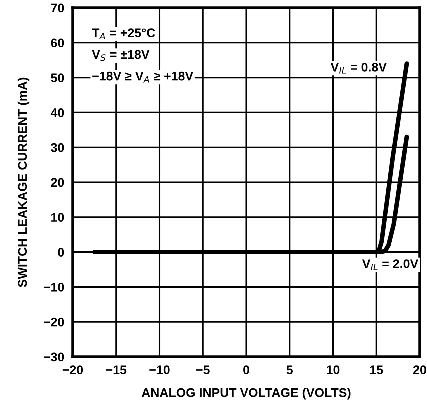 The width and height of the screenshot is (427, 408). Describe the element at coordinates (24, 183) in the screenshot. I see `y-axis-title: SWITCH LEAKAGE CURRENT (mA)` at that location.